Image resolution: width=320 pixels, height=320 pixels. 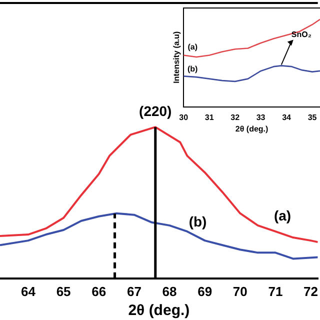 I want to click on annotation: SnO₂, so click(x=301, y=34).